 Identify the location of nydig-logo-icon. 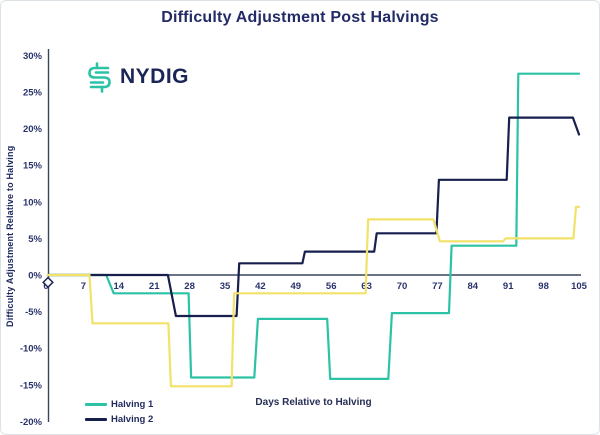
(99, 77).